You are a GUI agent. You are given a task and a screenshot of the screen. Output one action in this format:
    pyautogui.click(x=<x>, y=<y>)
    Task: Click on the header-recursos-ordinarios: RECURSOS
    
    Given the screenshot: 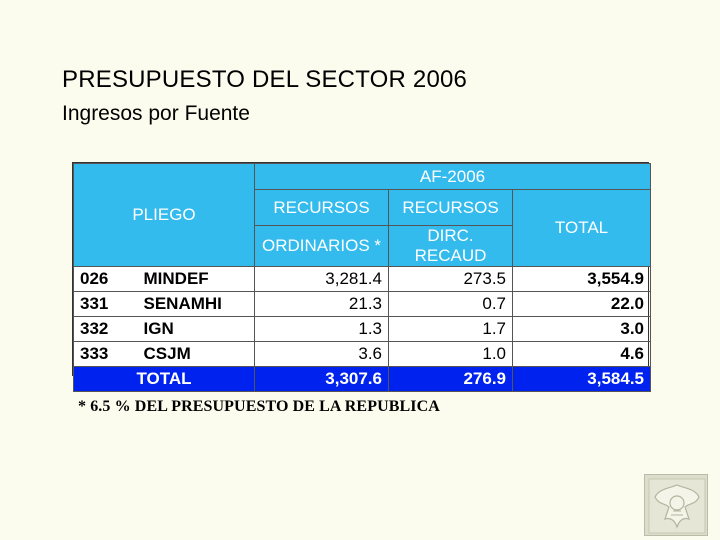 What is the action you would take?
    pyautogui.click(x=321, y=207)
    